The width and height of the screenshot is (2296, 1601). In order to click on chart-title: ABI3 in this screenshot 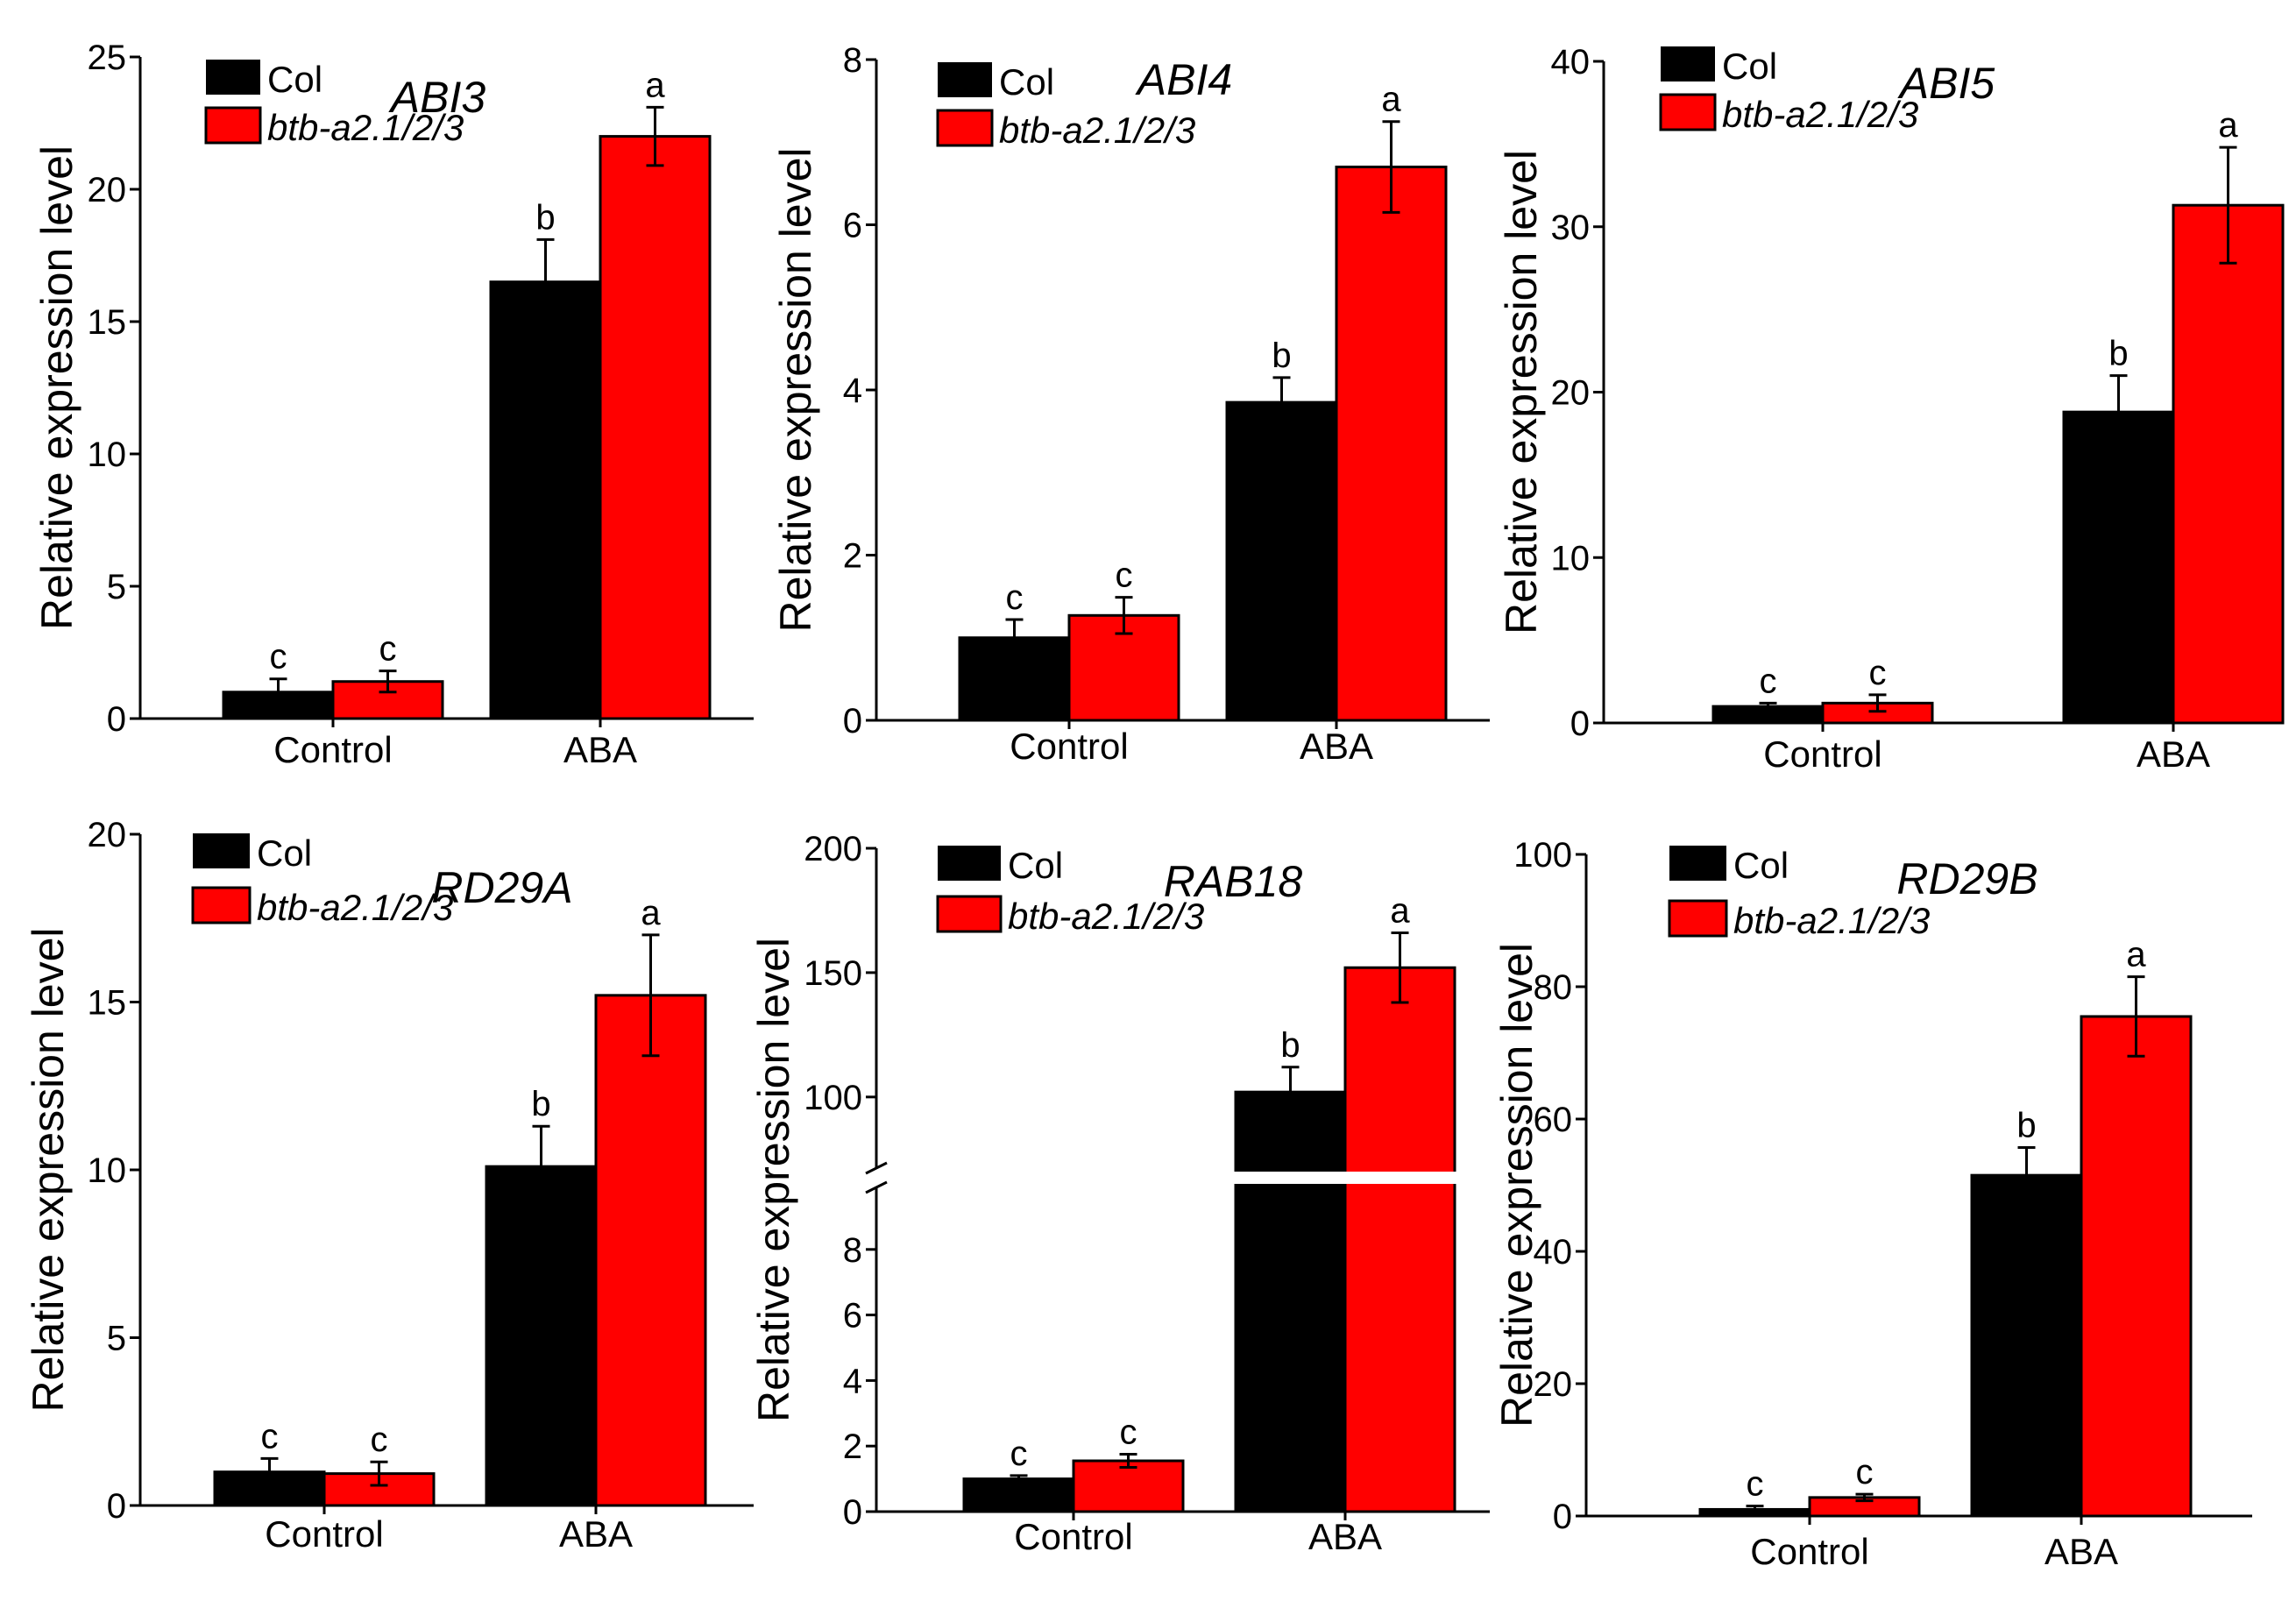, I will do `click(437, 97)`.